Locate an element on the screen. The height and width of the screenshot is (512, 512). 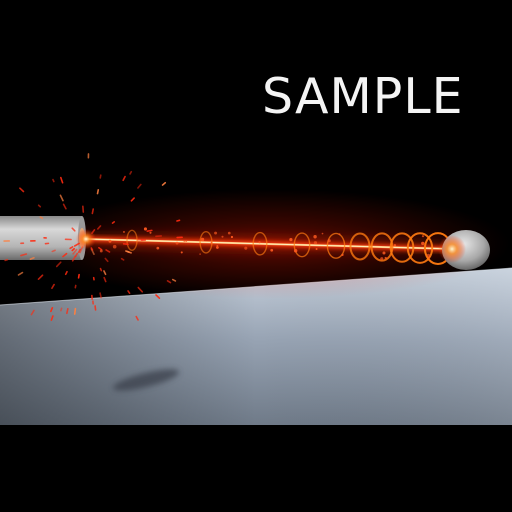
energy-rings-icon is located at coordinates (289, 247).